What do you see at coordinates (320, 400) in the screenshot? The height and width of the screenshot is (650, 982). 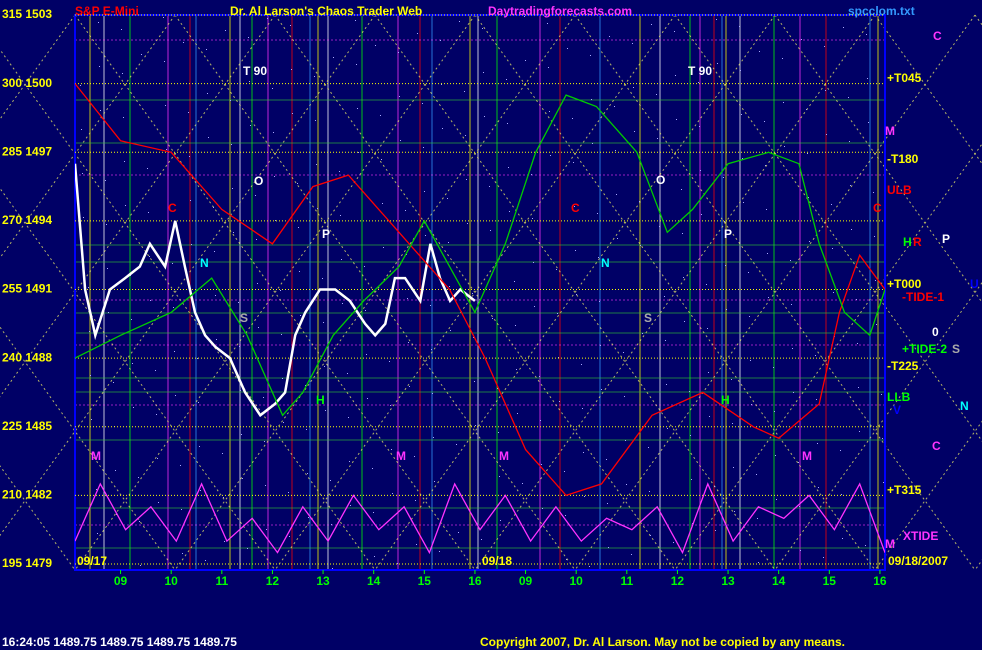 I see `annotation: H` at bounding box center [320, 400].